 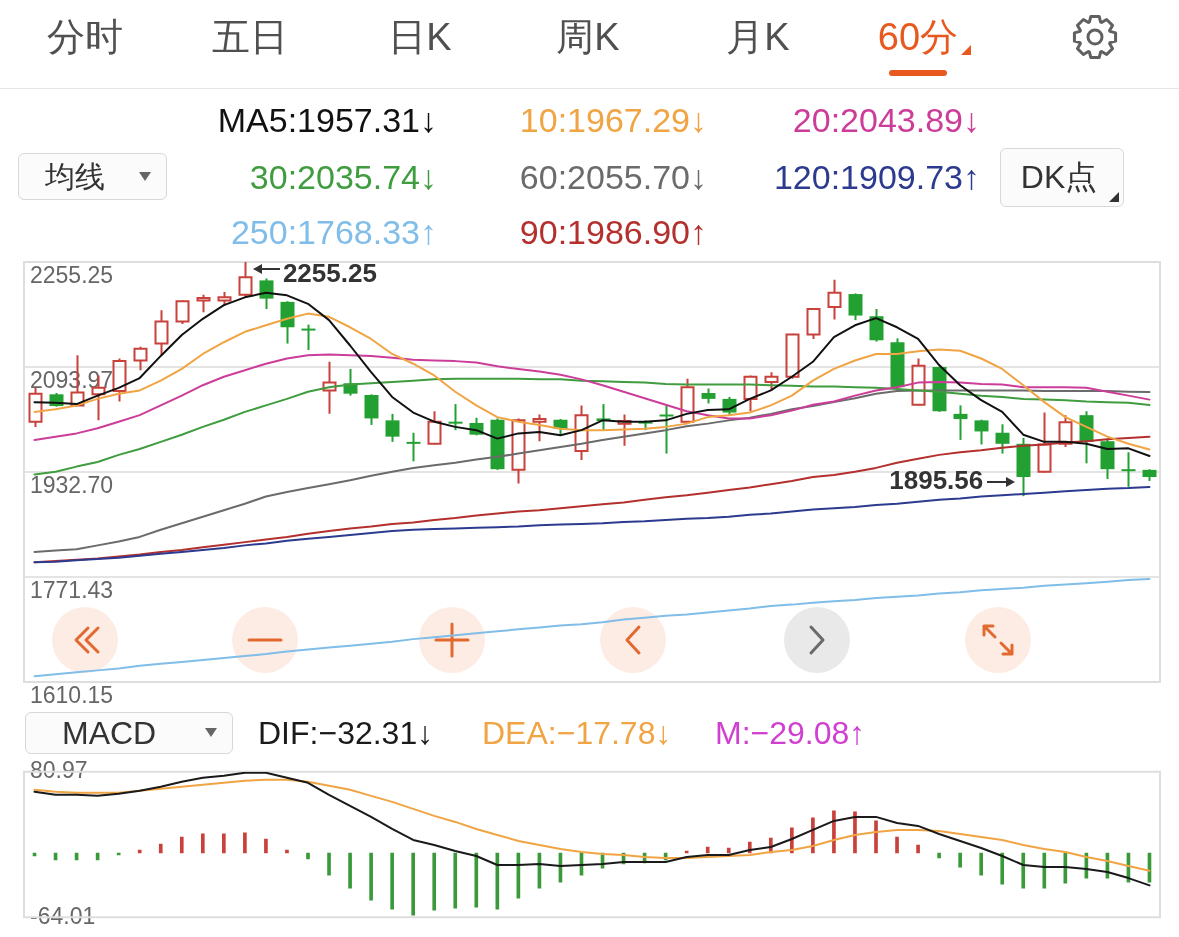 I want to click on text: 20:2043.89↓, so click(x=886, y=120).